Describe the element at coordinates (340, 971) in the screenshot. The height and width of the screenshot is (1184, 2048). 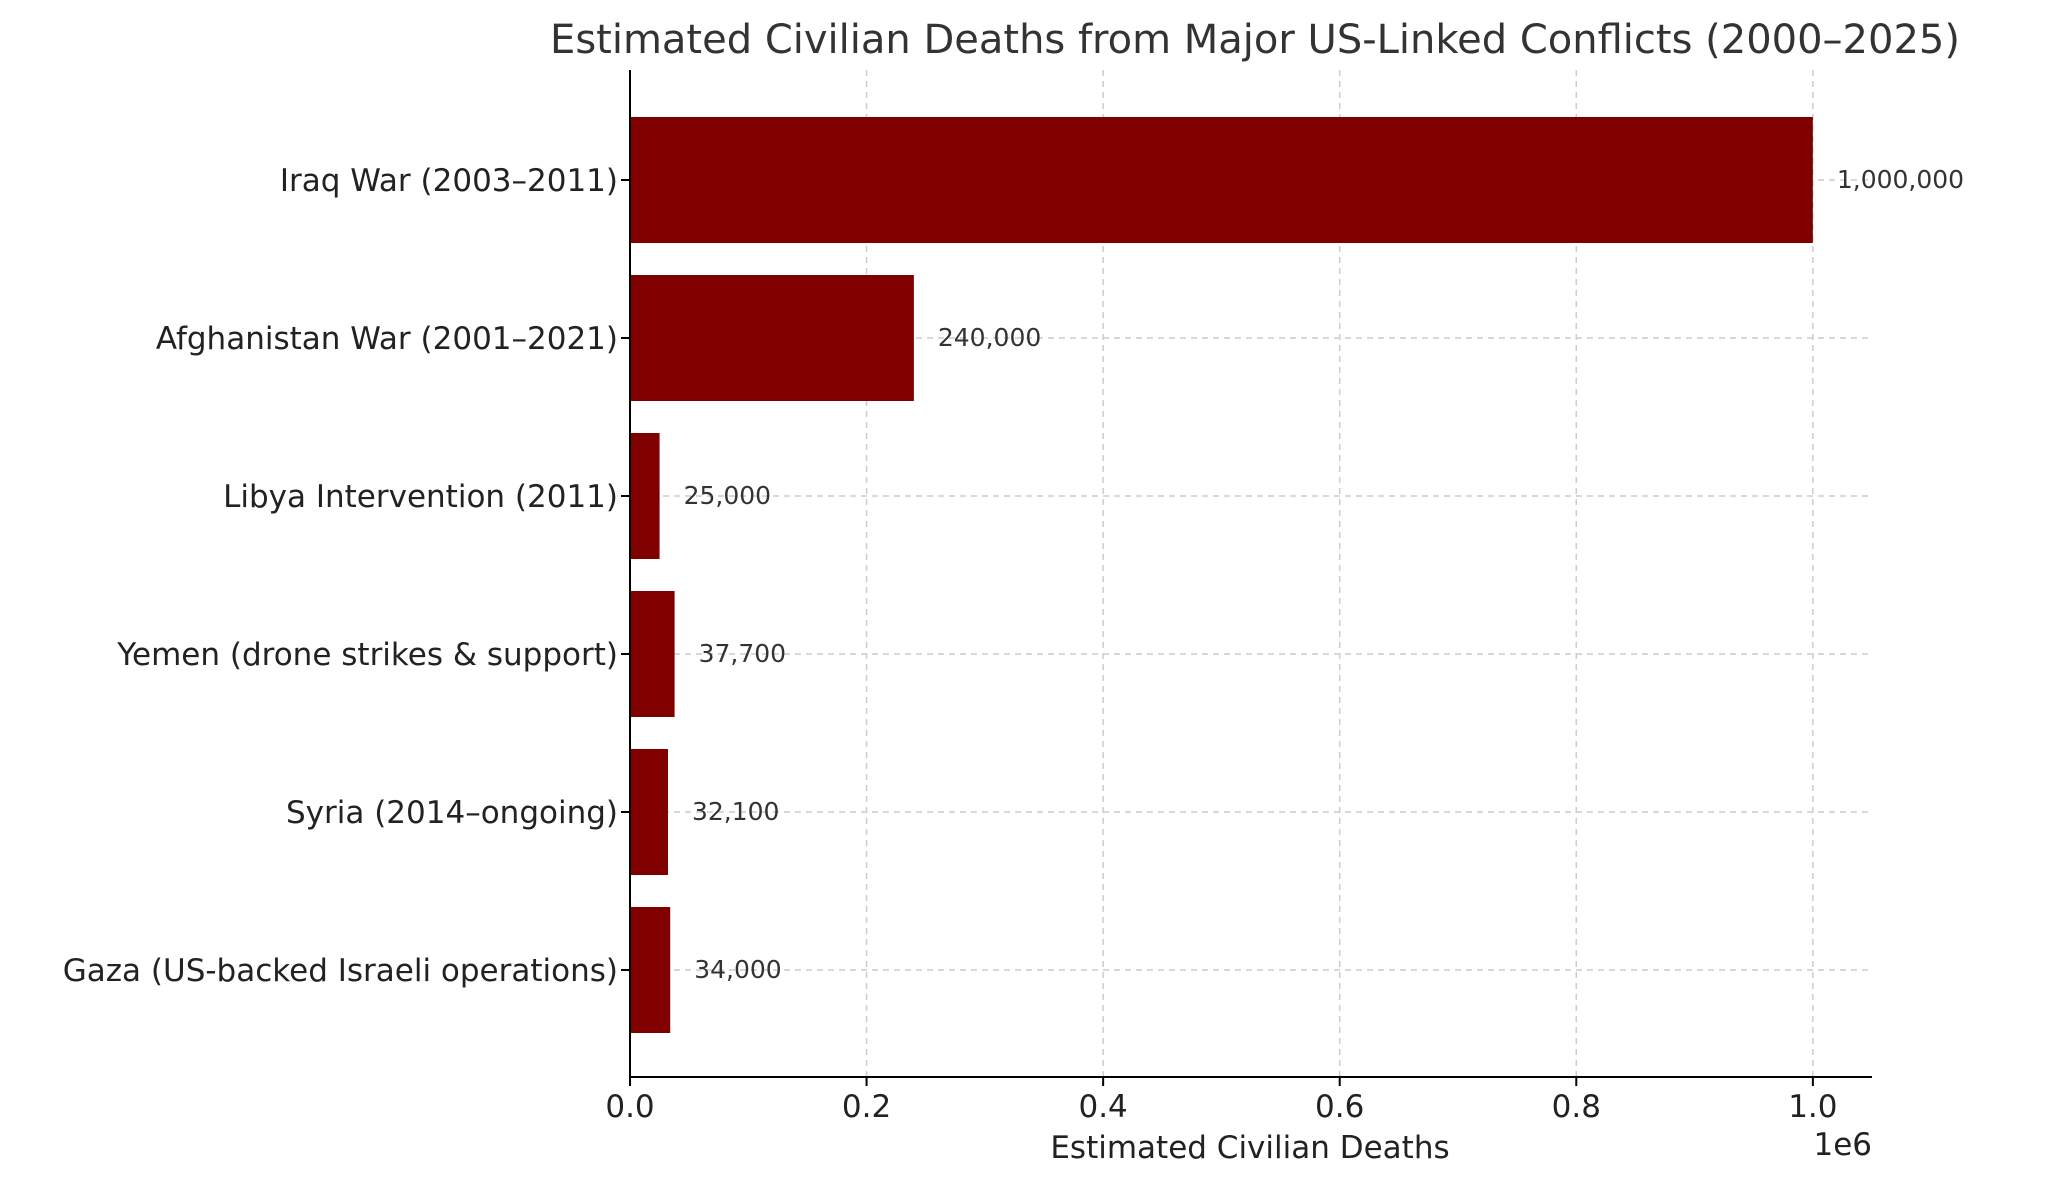
I see `y-tick-label: Gaza (US-backed Israeli operations)` at that location.